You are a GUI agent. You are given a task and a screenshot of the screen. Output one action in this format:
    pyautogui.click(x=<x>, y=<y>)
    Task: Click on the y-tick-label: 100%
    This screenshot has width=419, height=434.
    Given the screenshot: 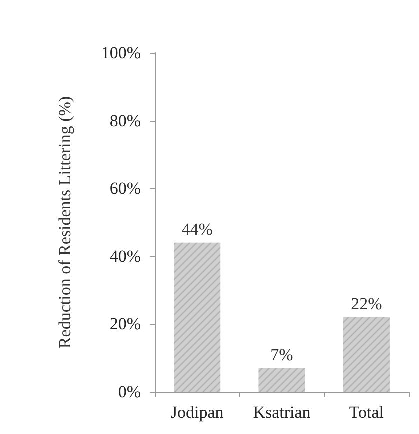 What is the action you would take?
    pyautogui.click(x=121, y=53)
    